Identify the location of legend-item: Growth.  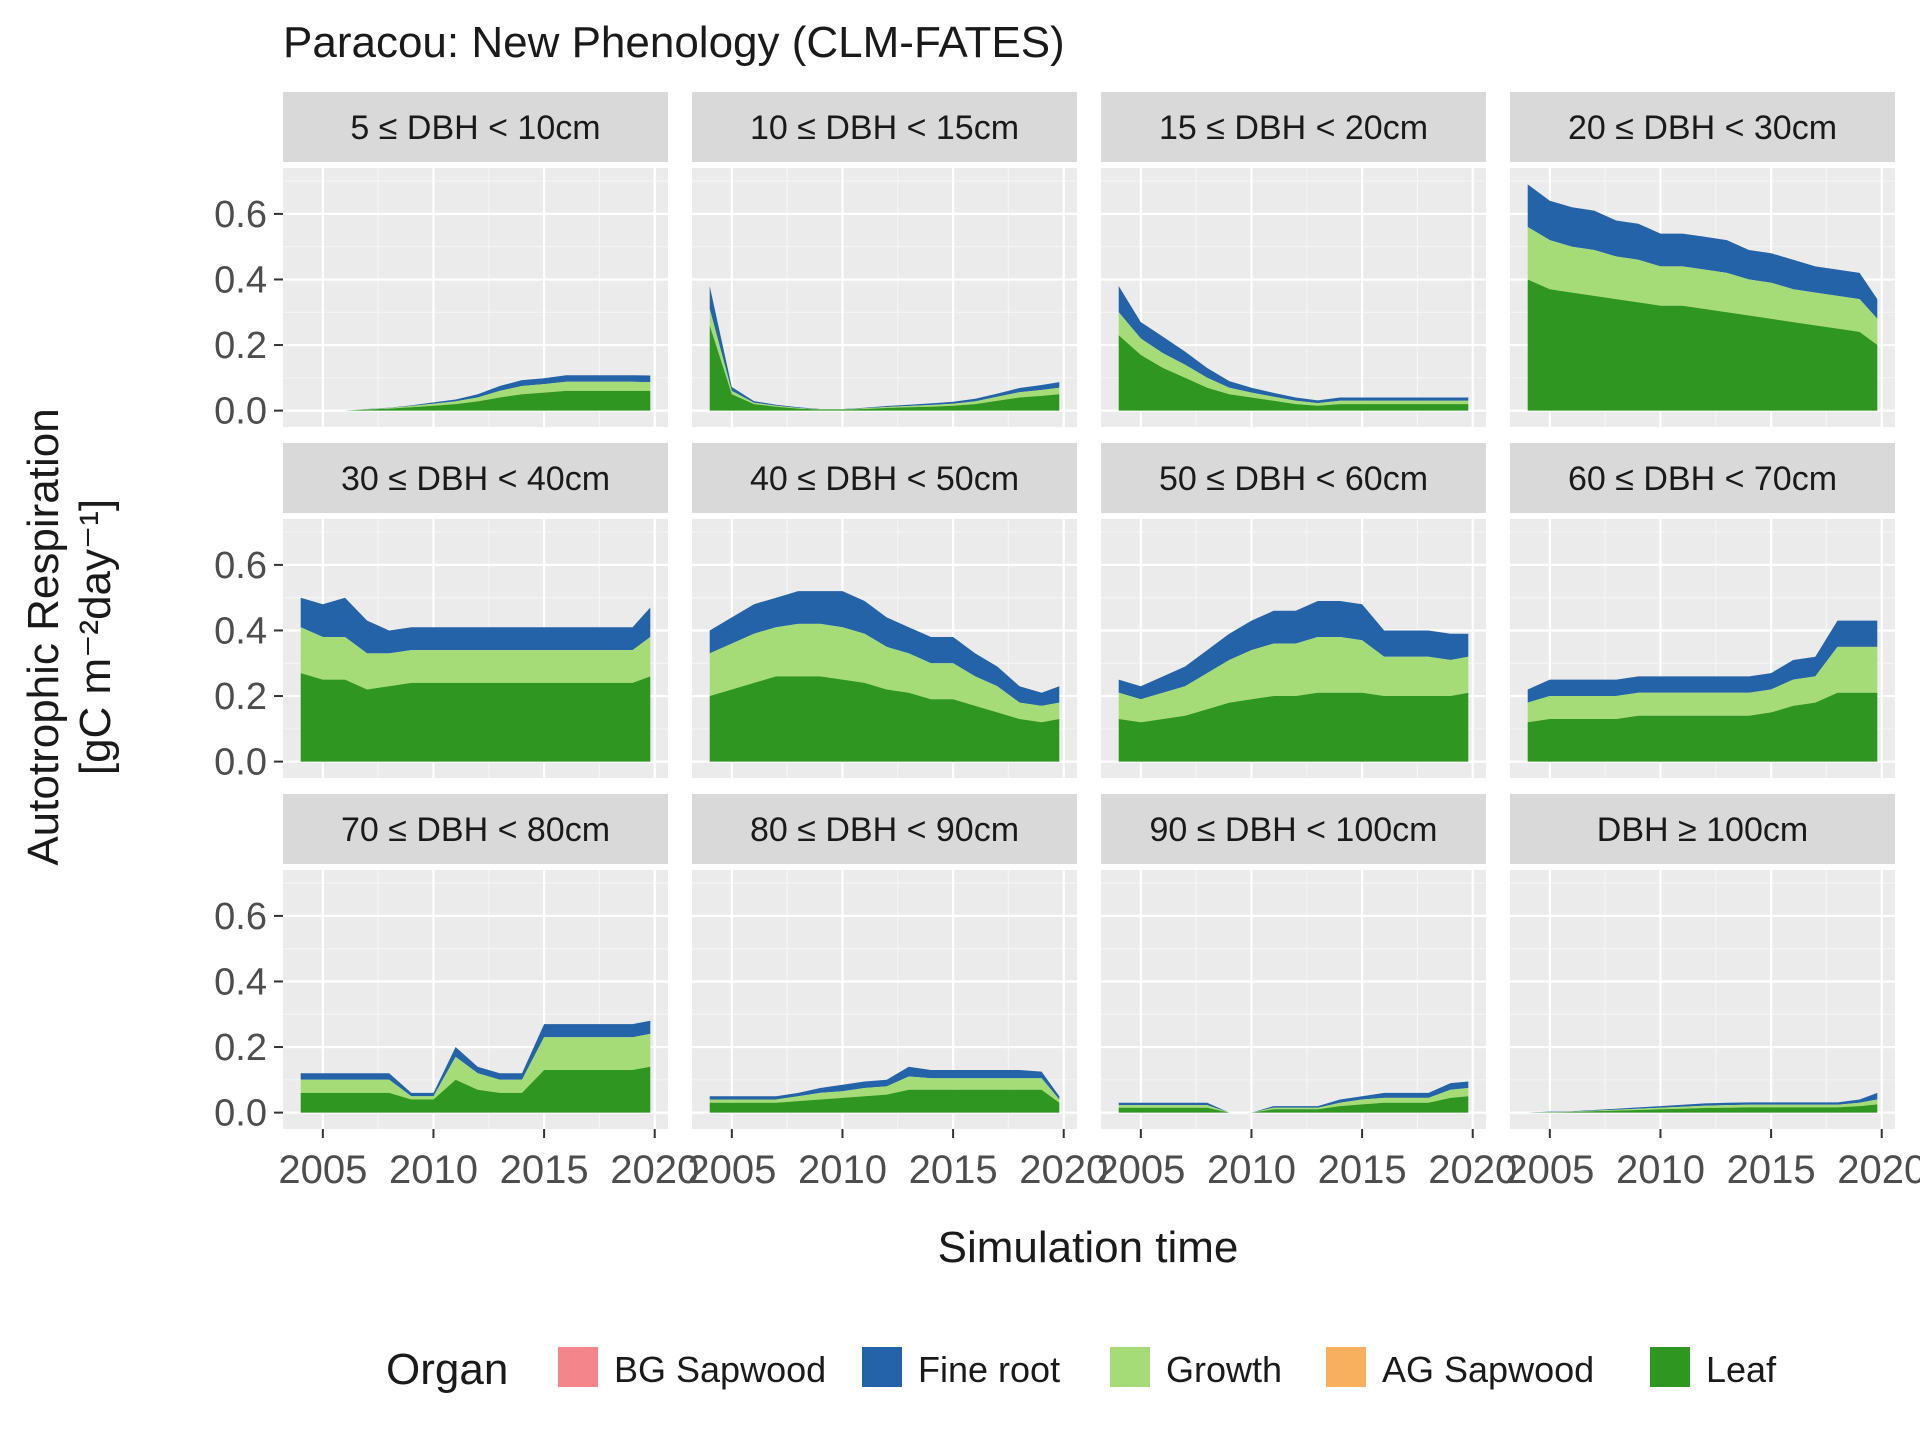
(1196, 1368).